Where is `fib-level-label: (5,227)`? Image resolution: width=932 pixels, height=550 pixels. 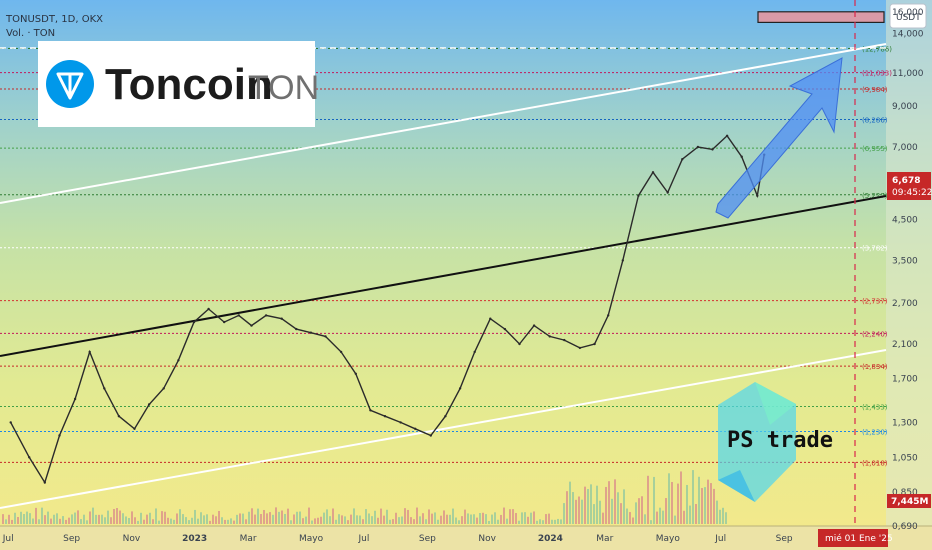 fib-level-label: (5,227) is located at coordinates (875, 196).